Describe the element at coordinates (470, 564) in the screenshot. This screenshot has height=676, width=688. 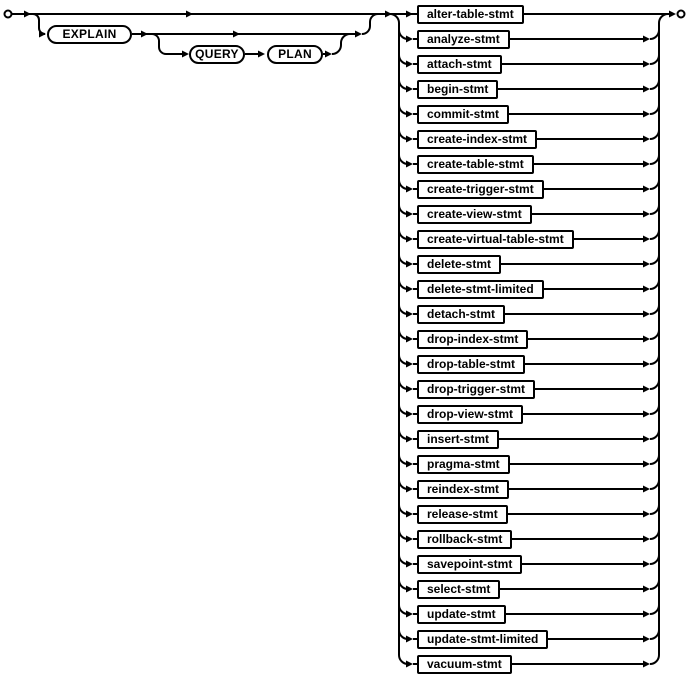
I see `nonterminal-box-savepoint-stmt: savepoint-stmt` at that location.